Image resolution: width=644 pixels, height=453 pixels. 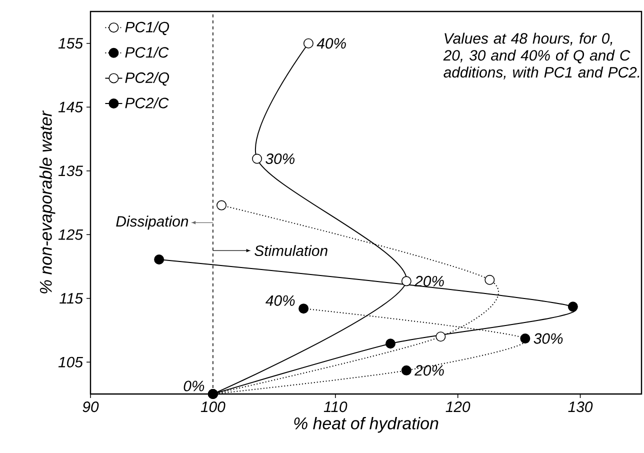 I want to click on legend-label: PC2/Q, so click(x=147, y=79).